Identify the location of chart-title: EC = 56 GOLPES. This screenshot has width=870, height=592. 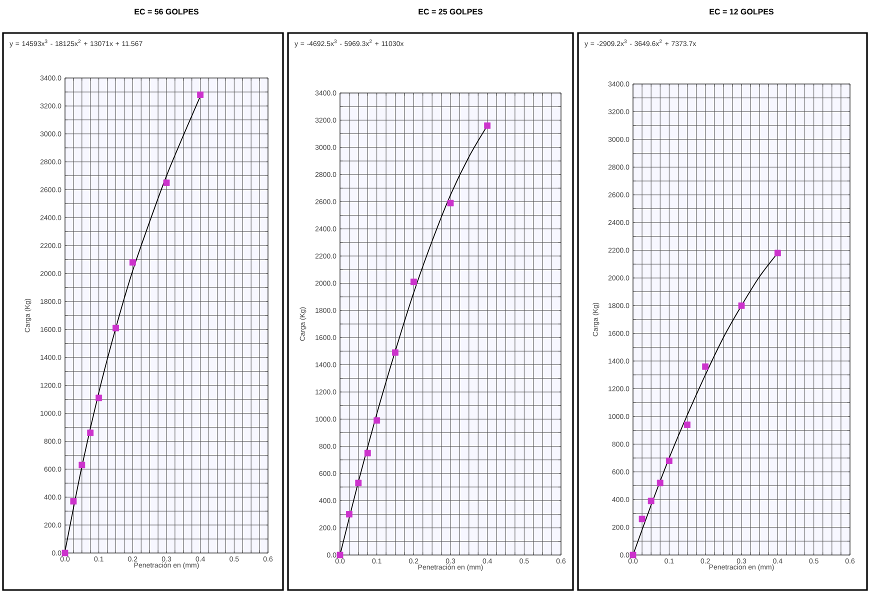
(166, 11).